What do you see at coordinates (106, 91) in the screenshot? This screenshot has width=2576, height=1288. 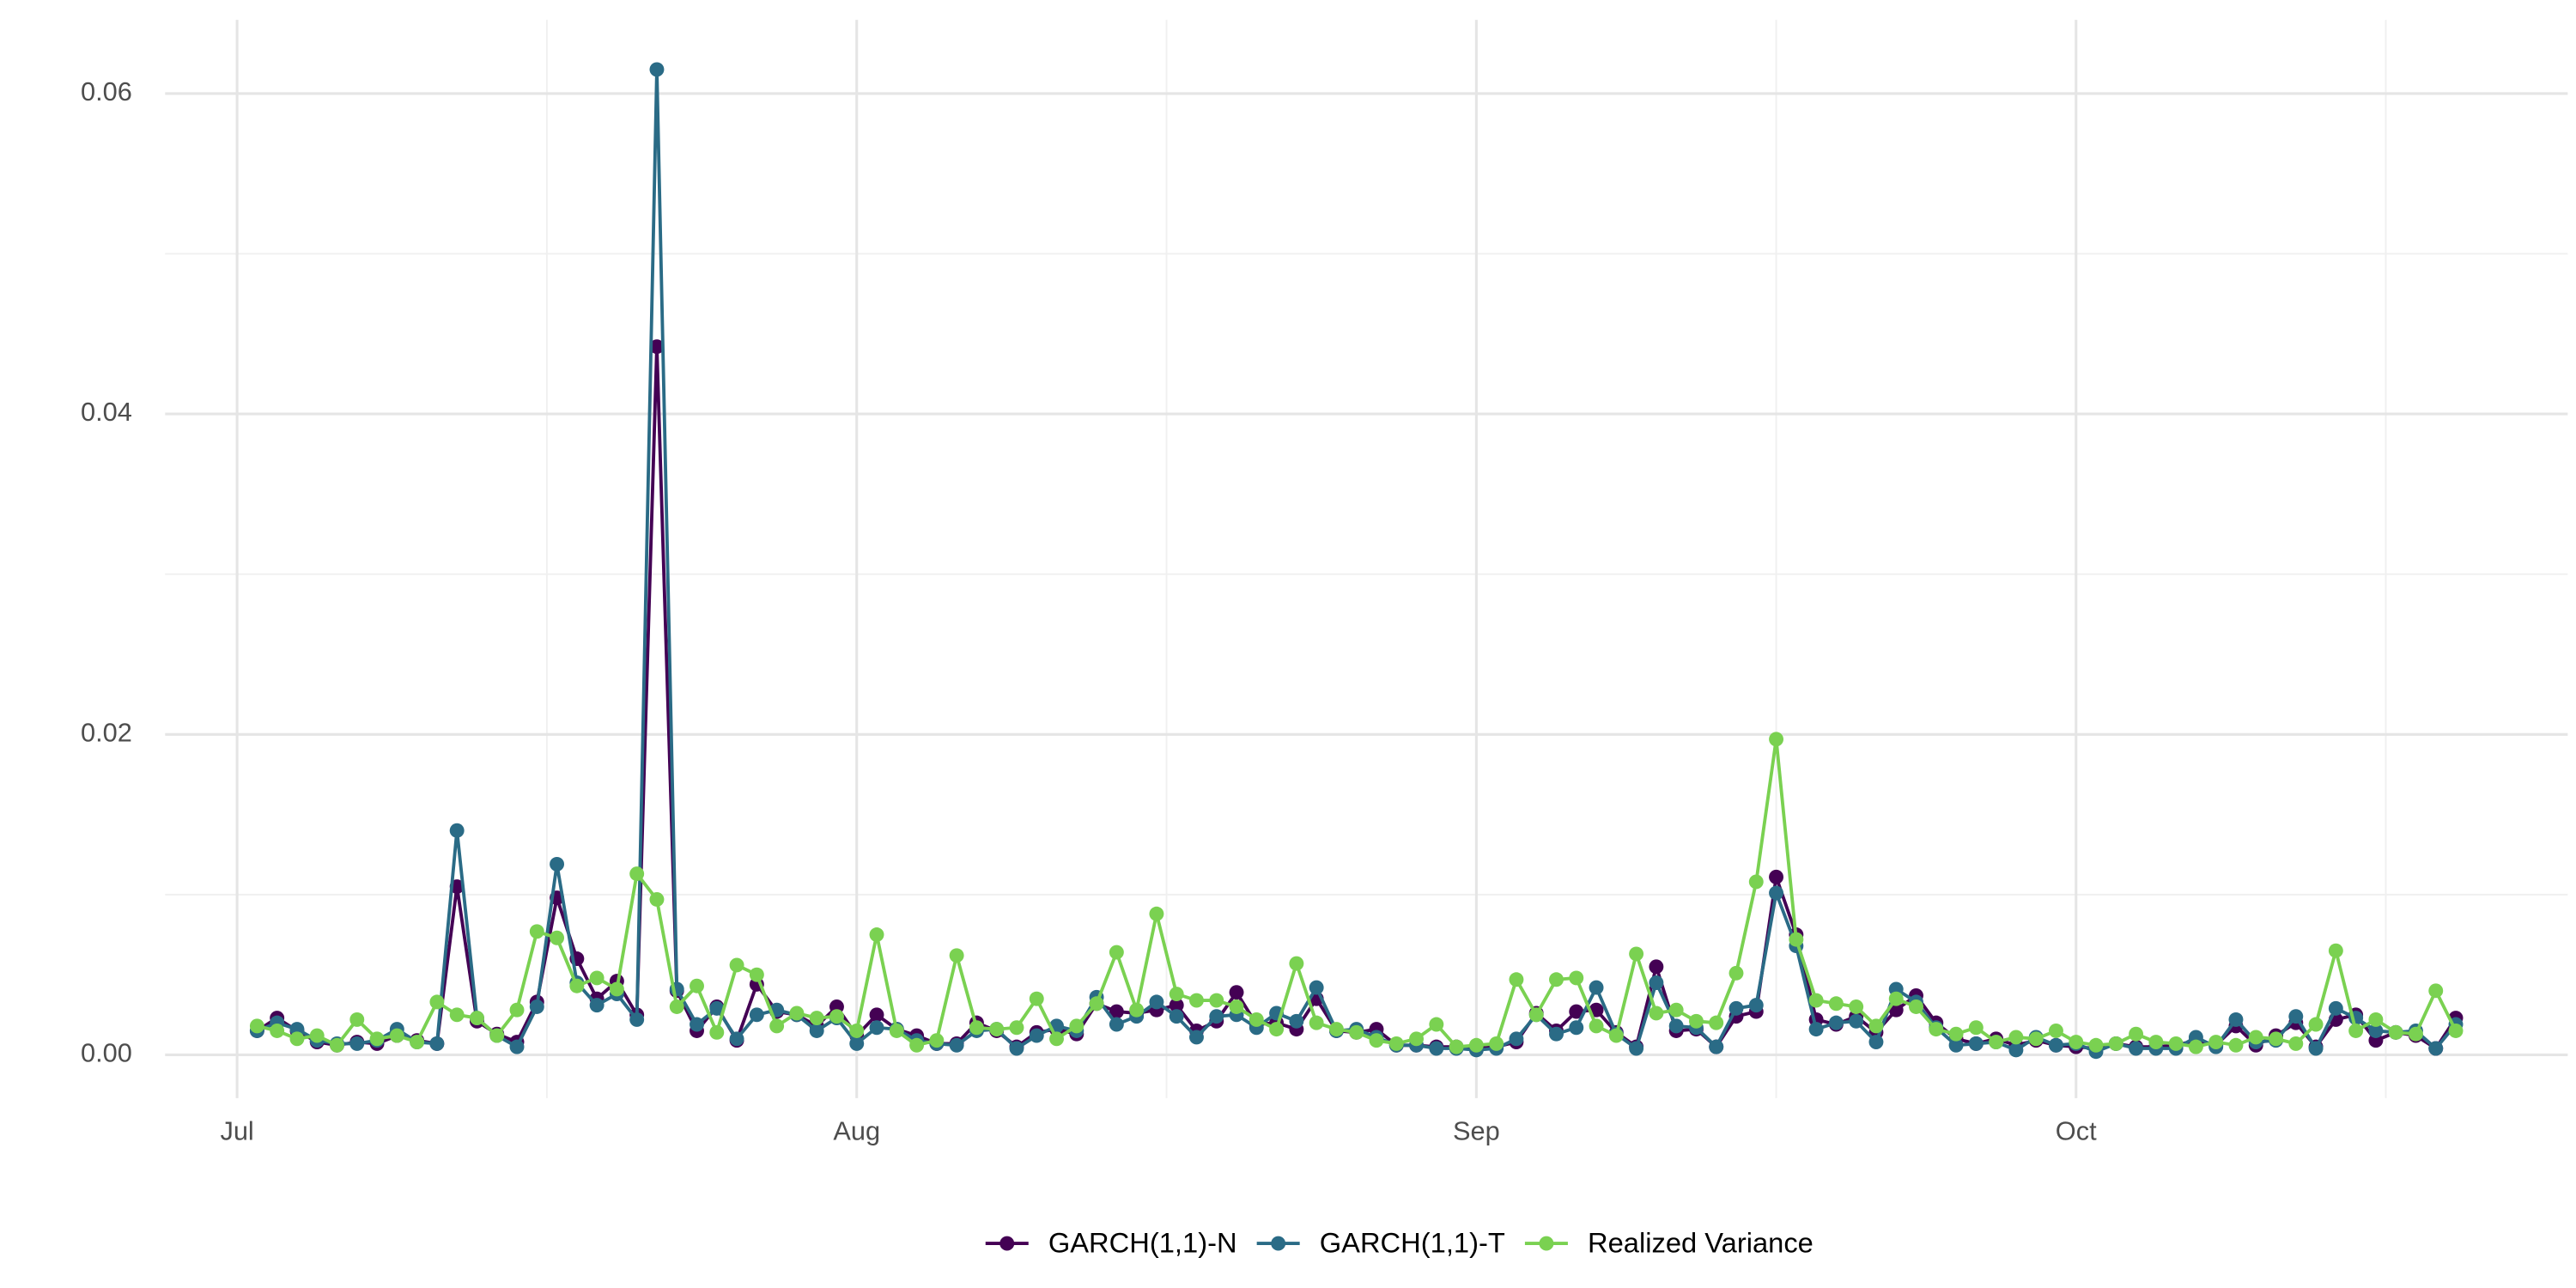 I see `y-tick-label: 0.06` at bounding box center [106, 91].